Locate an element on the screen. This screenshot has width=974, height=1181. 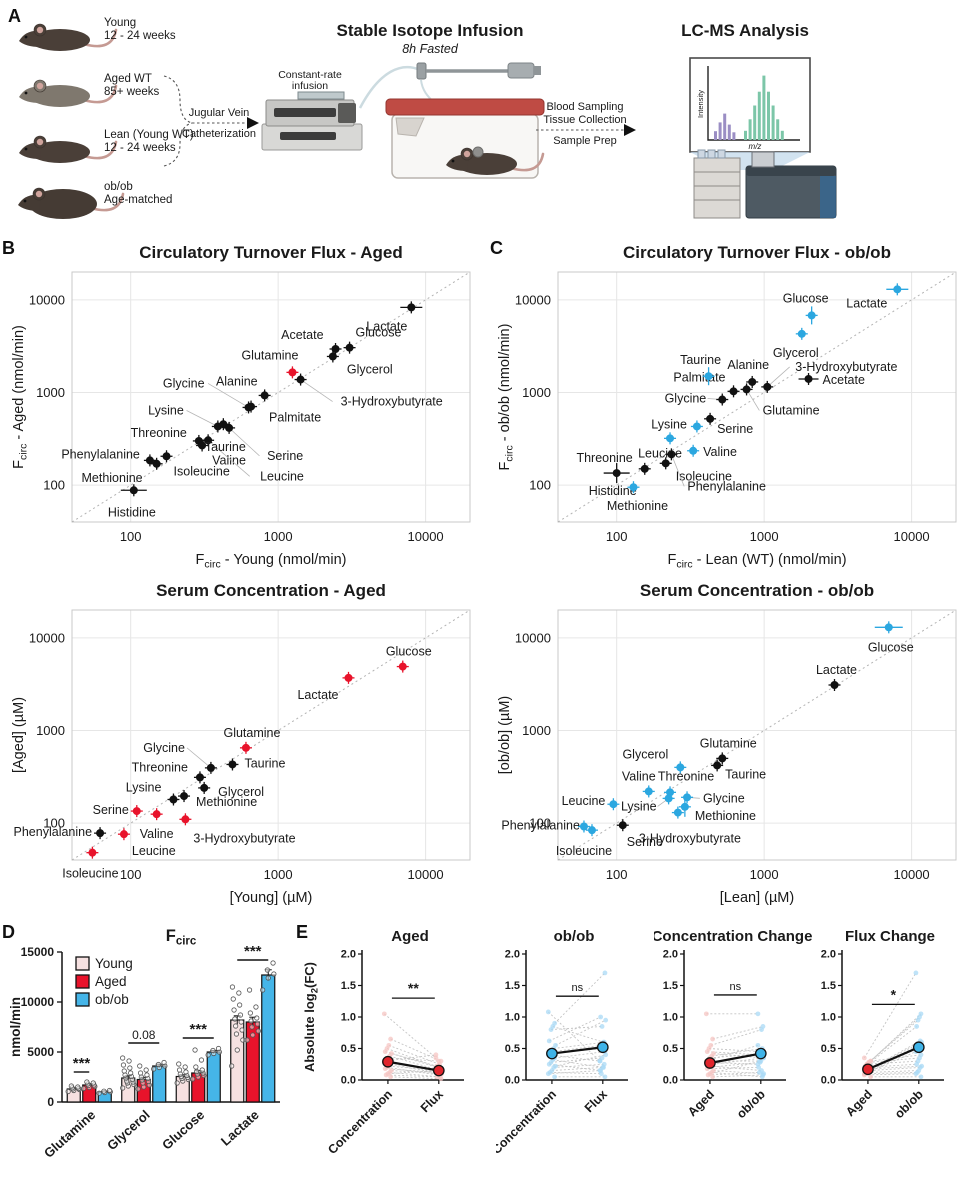
svg-text: 0.5 is located at coordinates (828, 1049).